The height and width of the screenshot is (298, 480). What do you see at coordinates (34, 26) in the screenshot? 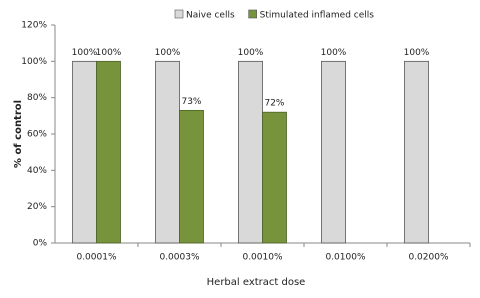
I see `y-tick-label: 120%` at bounding box center [34, 26].